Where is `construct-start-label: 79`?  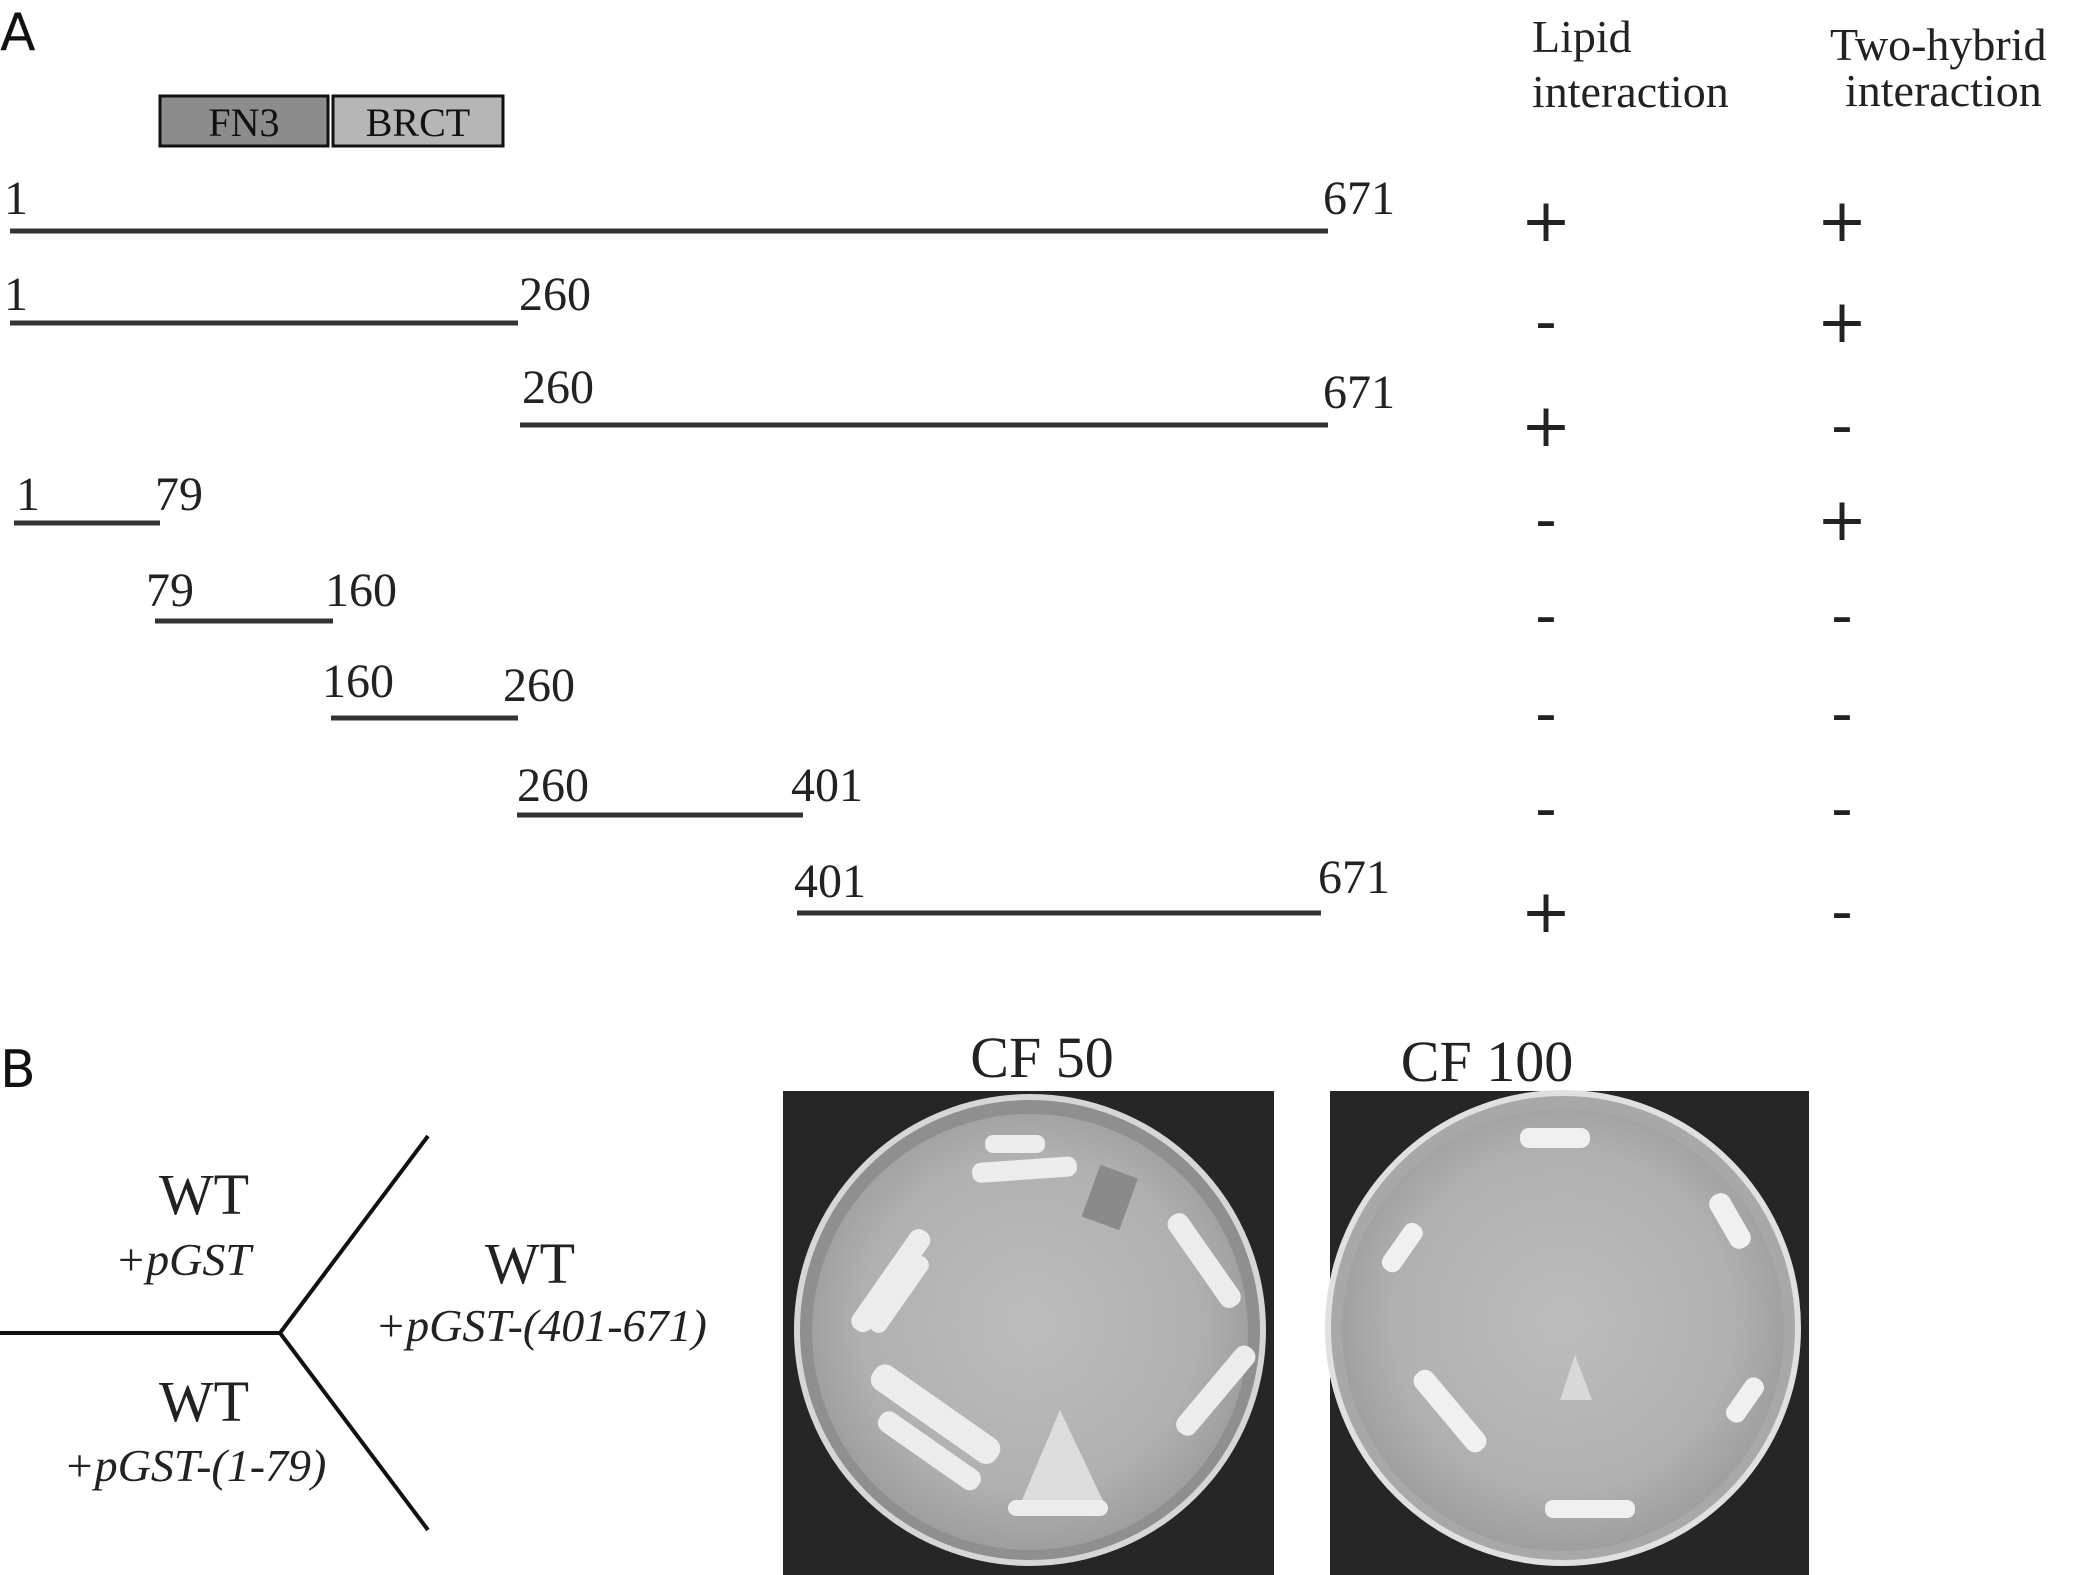
construct-start-label: 79 is located at coordinates (170, 590).